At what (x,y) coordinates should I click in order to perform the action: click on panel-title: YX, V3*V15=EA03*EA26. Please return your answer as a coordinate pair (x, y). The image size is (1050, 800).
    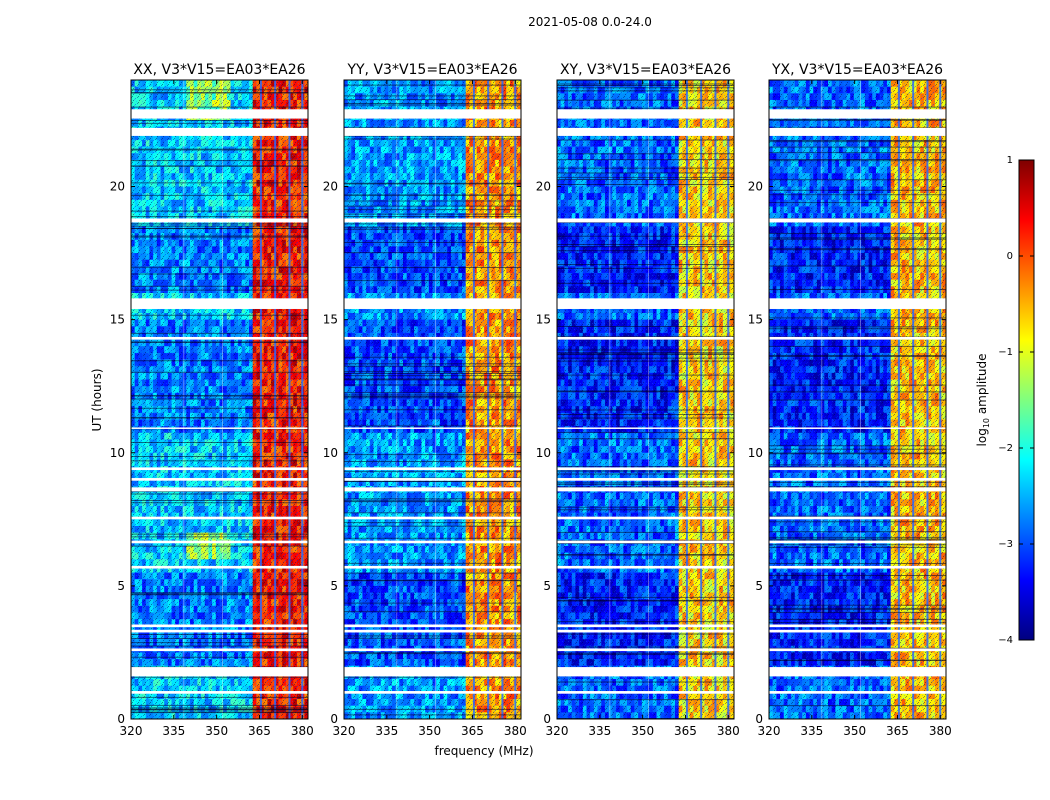
    Looking at the image, I should click on (857, 70).